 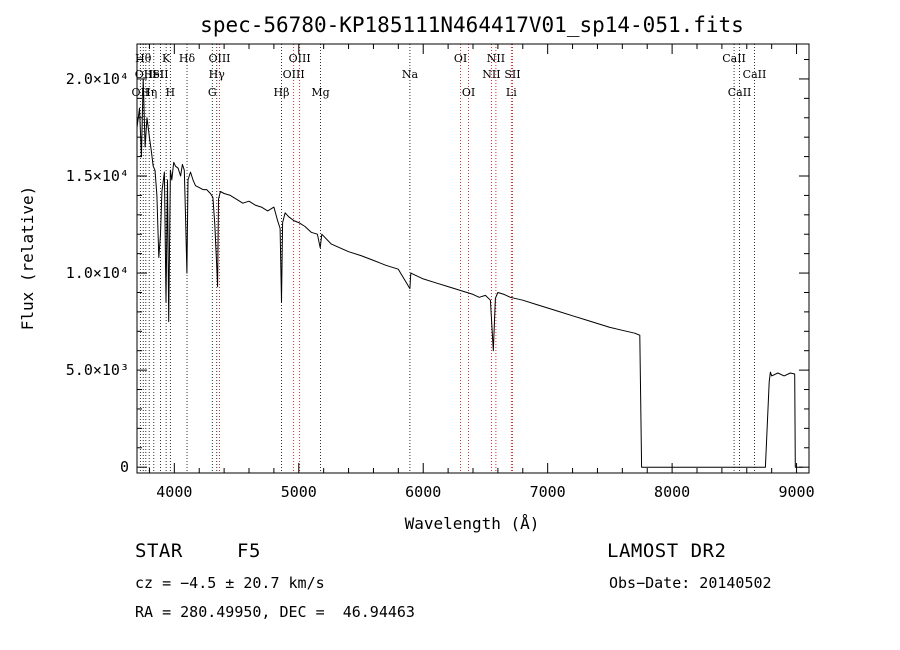 What do you see at coordinates (320, 92) in the screenshot?
I see `line-marker-label: Mg` at bounding box center [320, 92].